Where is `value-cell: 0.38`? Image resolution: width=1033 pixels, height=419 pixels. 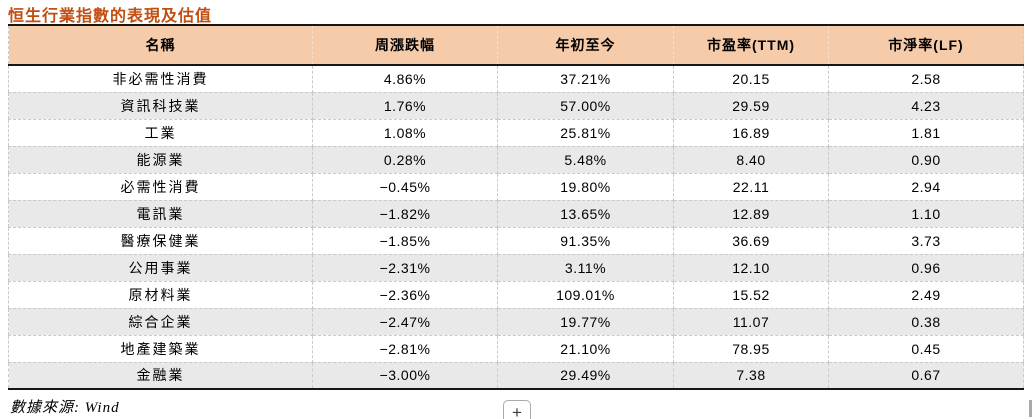 value-cell: 0.38 is located at coordinates (926, 321).